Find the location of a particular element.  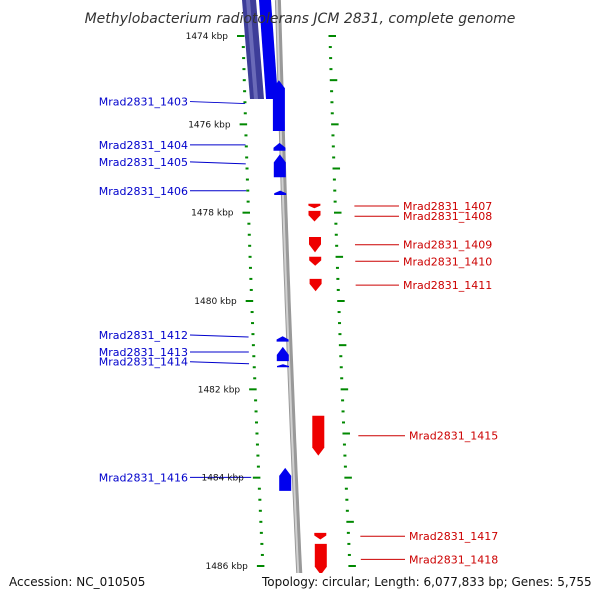

gene-label-mrad2831_1411: Mrad2831_1411 is located at coordinates (447, 285).